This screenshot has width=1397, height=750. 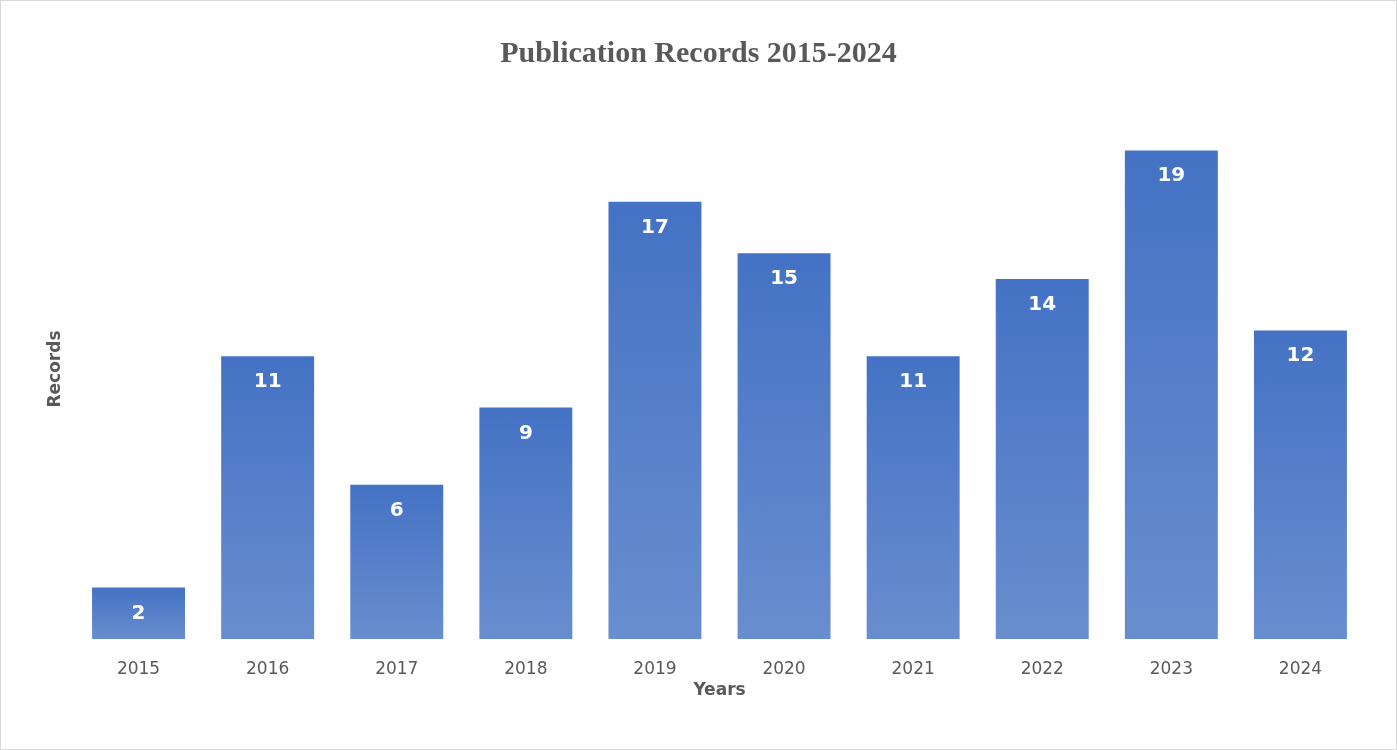 What do you see at coordinates (698, 51) in the screenshot?
I see `chart-title: Publication Records 2015-2024` at bounding box center [698, 51].